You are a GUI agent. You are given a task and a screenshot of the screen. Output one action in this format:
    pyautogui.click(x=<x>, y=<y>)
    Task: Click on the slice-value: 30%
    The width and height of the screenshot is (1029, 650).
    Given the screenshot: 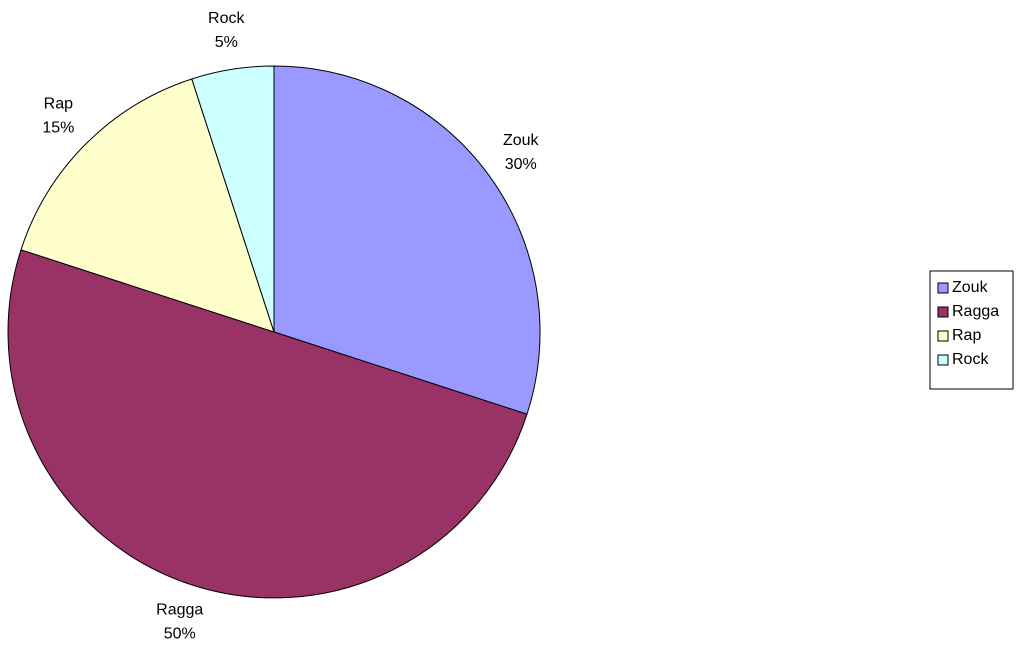 What is the action you would take?
    pyautogui.click(x=521, y=164)
    